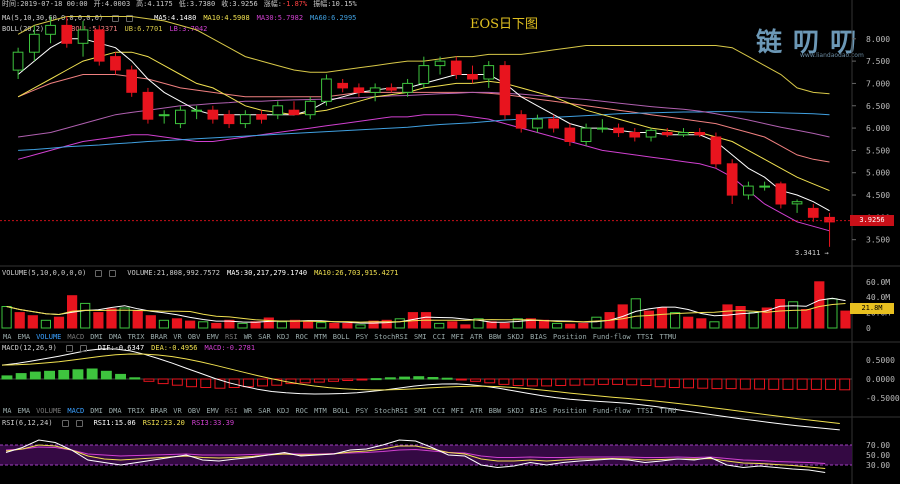  What do you see at coordinates (272, 4) in the screenshot?
I see `change-label-text: 涨幅:` at bounding box center [272, 4].